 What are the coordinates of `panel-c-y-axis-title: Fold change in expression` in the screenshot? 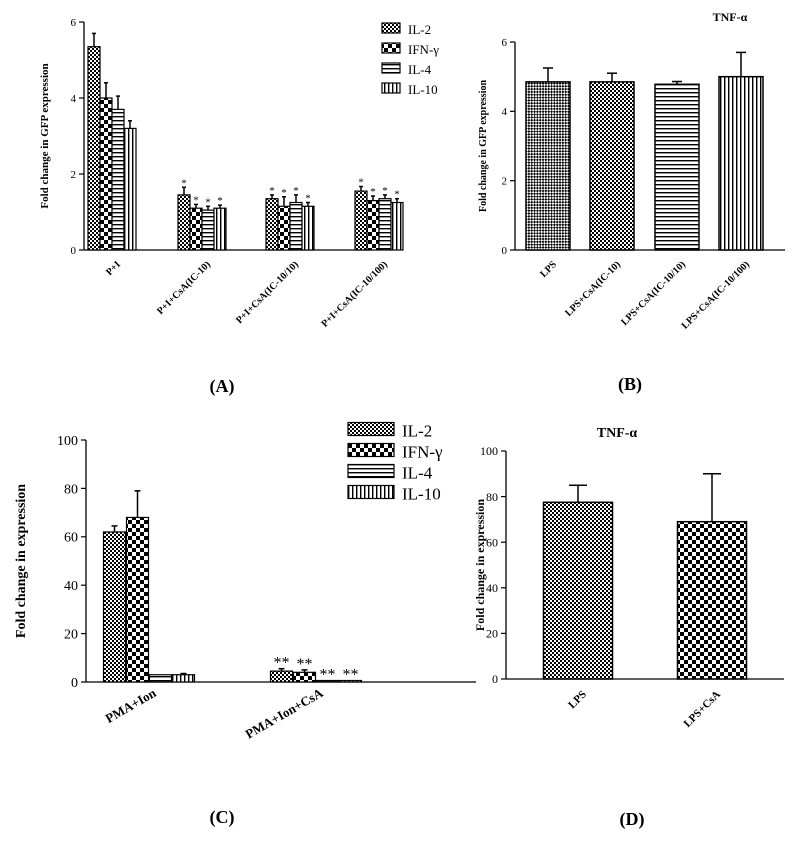 It's located at (21, 561).